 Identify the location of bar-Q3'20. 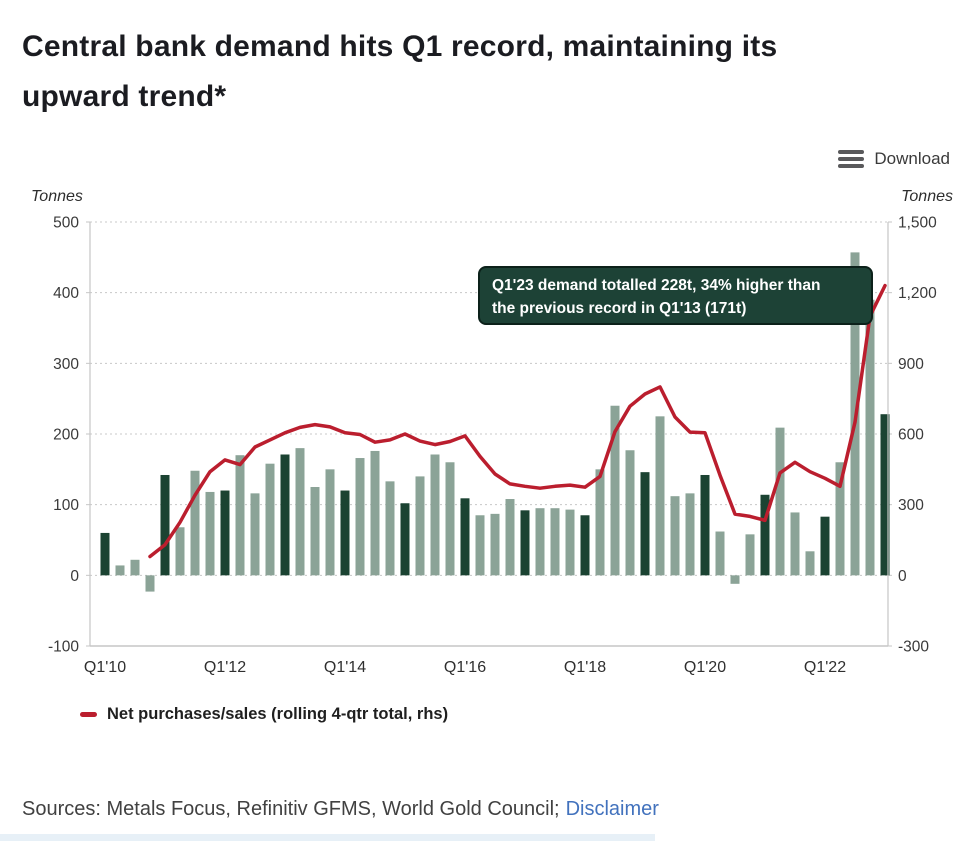
(735, 579).